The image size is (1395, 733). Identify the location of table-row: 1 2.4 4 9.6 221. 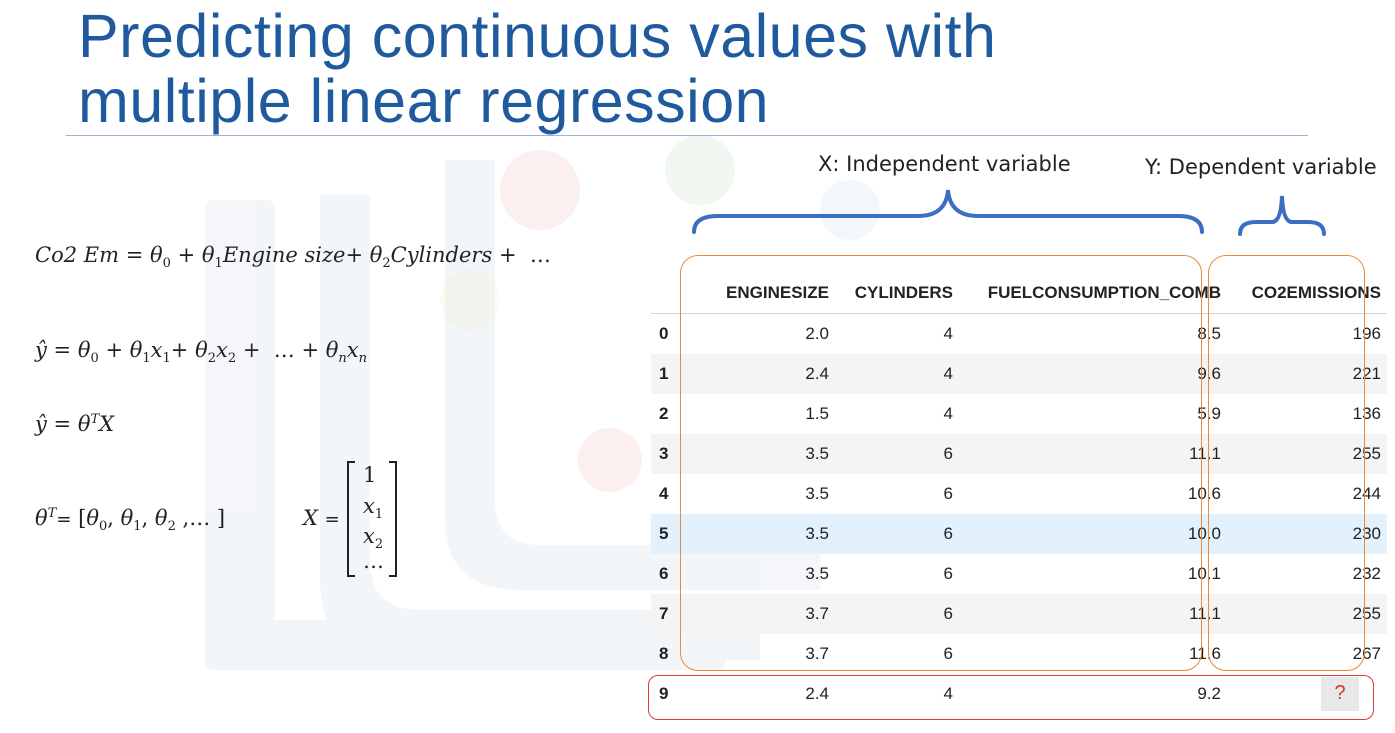
(1019, 374).